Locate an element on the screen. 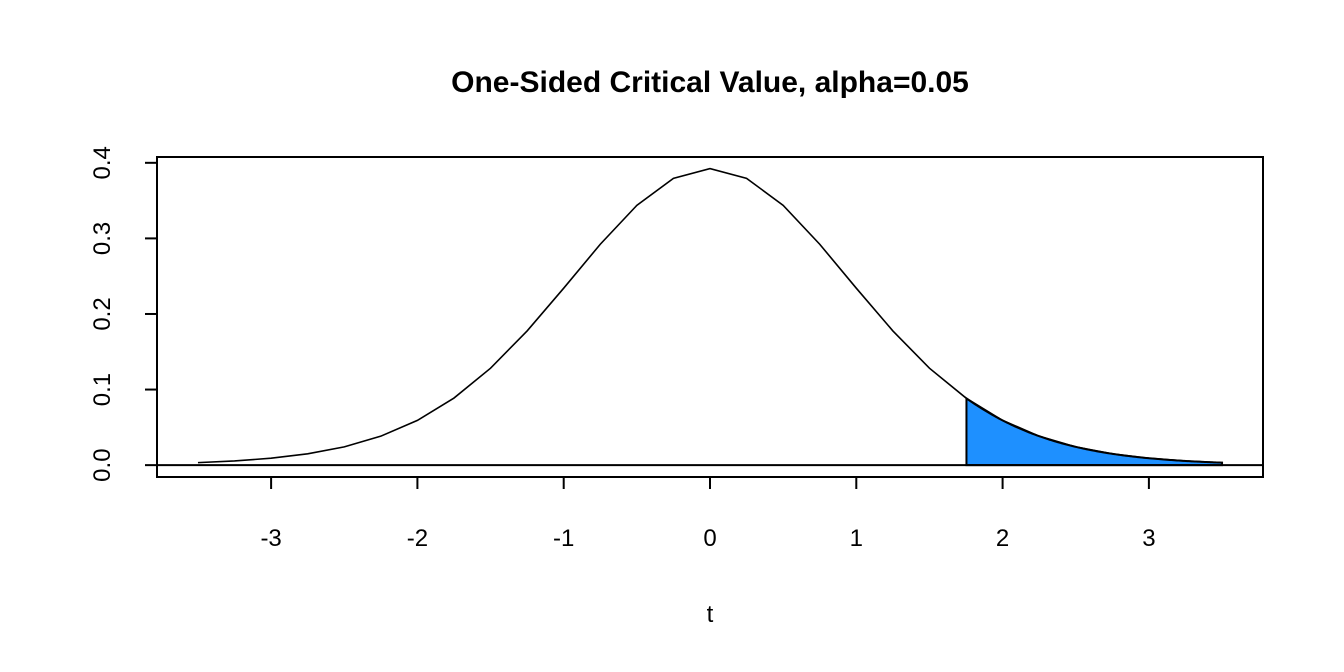 Image resolution: width=1344 pixels, height=672 pixels. y-tick-label: 0.1 is located at coordinates (102, 389).